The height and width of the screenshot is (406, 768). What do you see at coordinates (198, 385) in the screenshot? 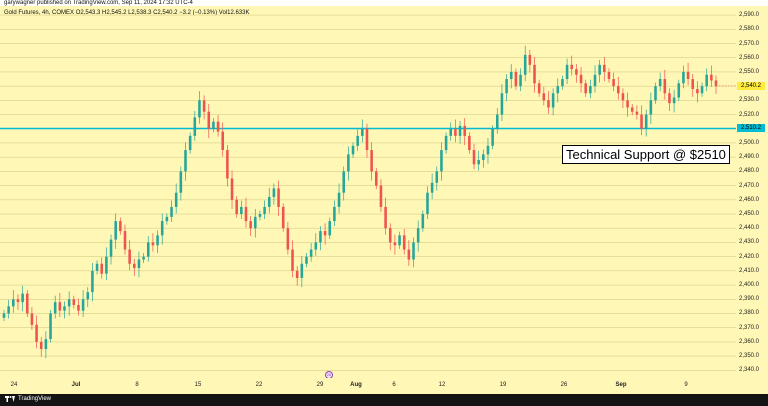
I see `time-tick-label: 15` at bounding box center [198, 385].